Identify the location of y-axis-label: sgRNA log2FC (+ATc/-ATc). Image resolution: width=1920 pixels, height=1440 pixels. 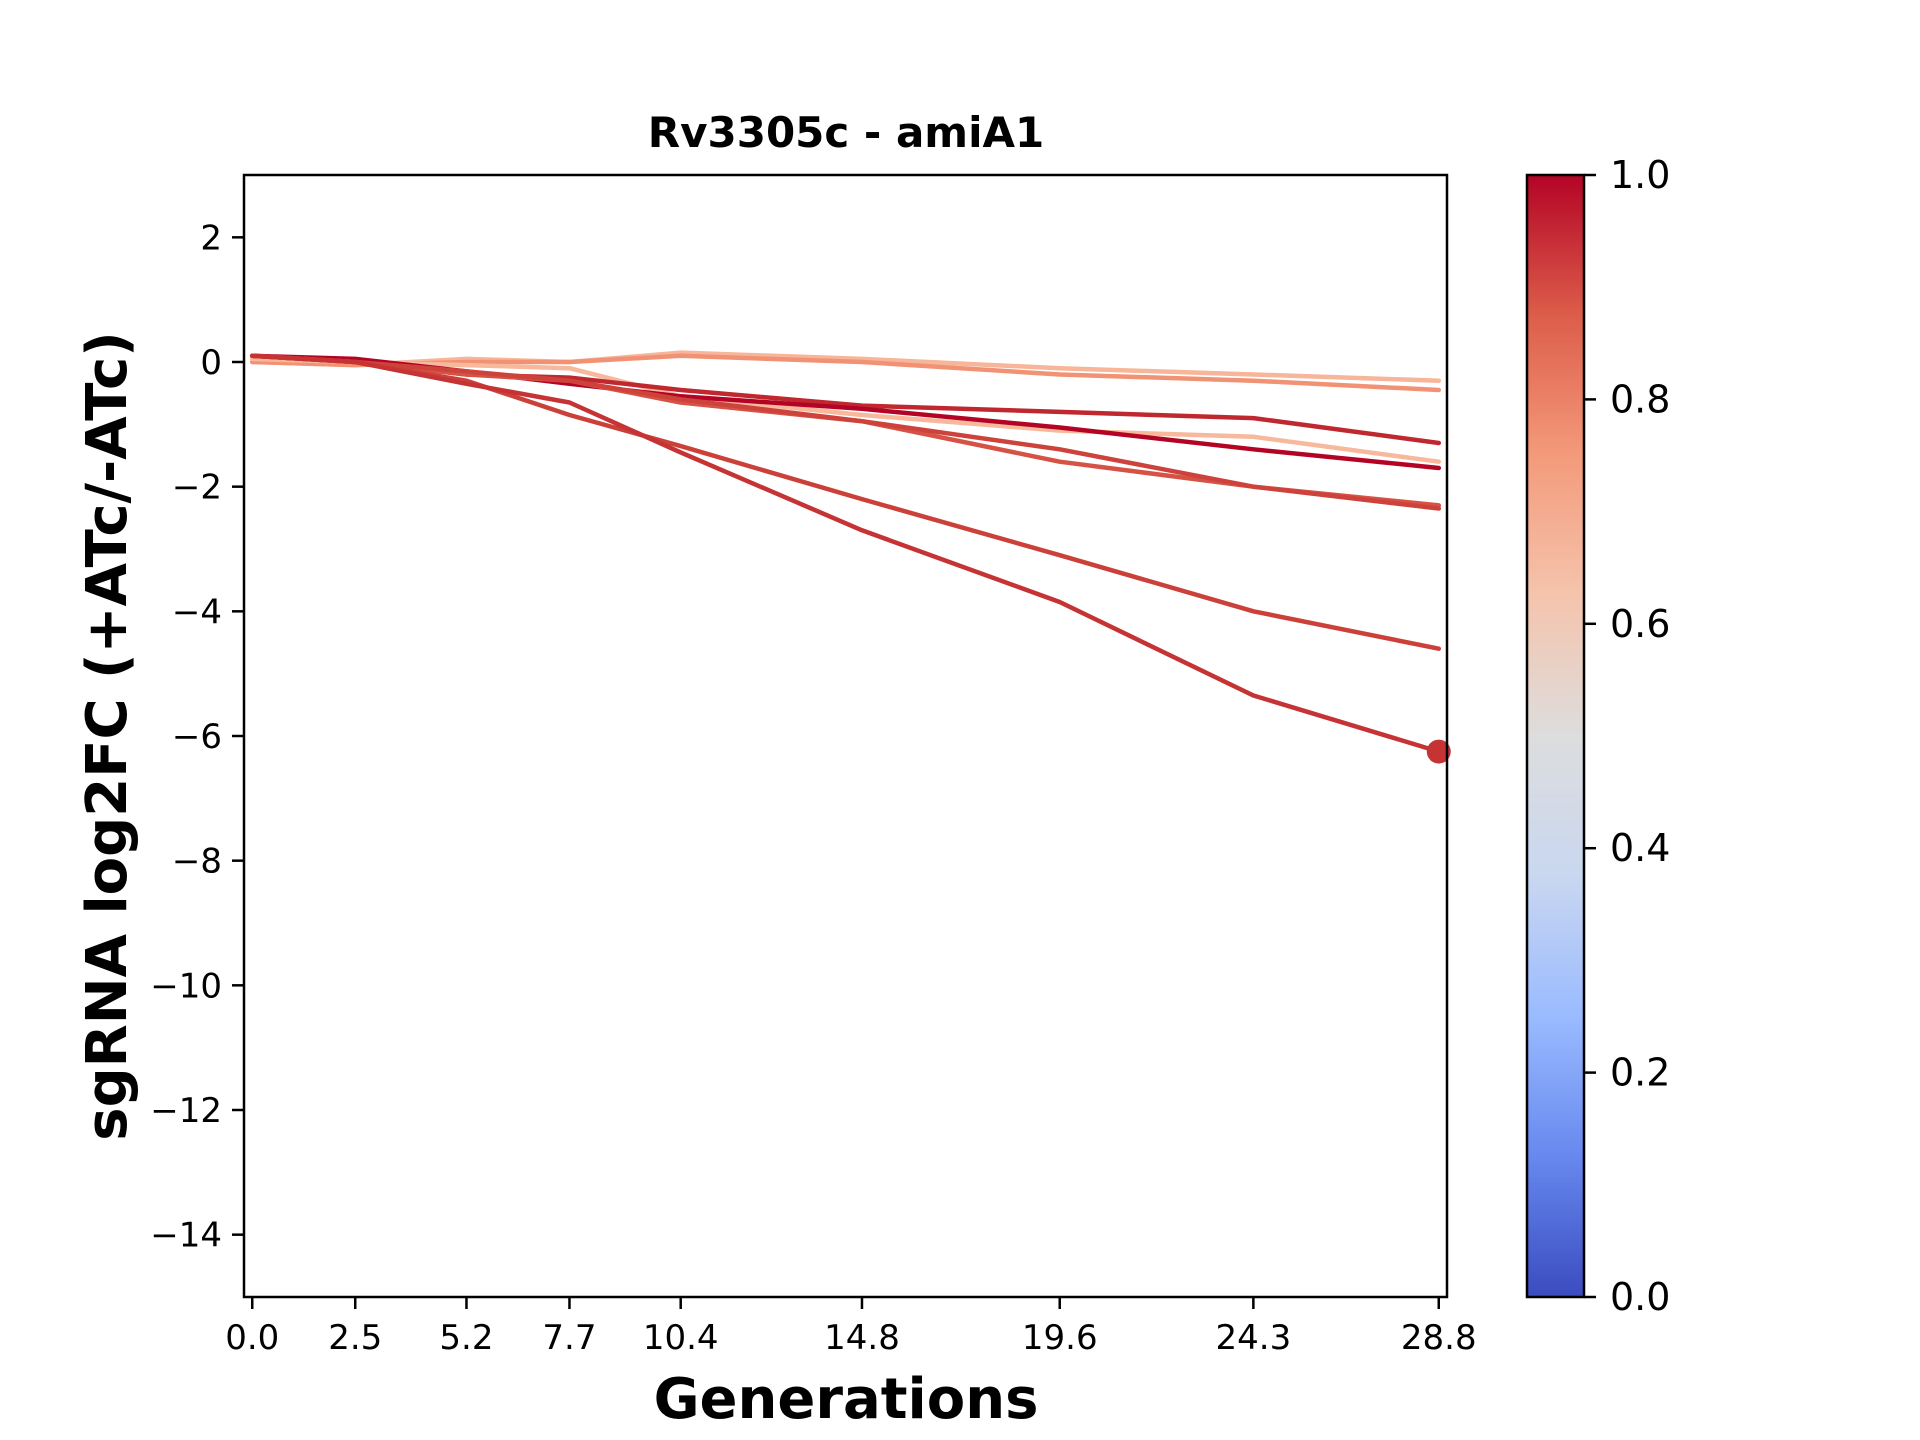
(107, 736).